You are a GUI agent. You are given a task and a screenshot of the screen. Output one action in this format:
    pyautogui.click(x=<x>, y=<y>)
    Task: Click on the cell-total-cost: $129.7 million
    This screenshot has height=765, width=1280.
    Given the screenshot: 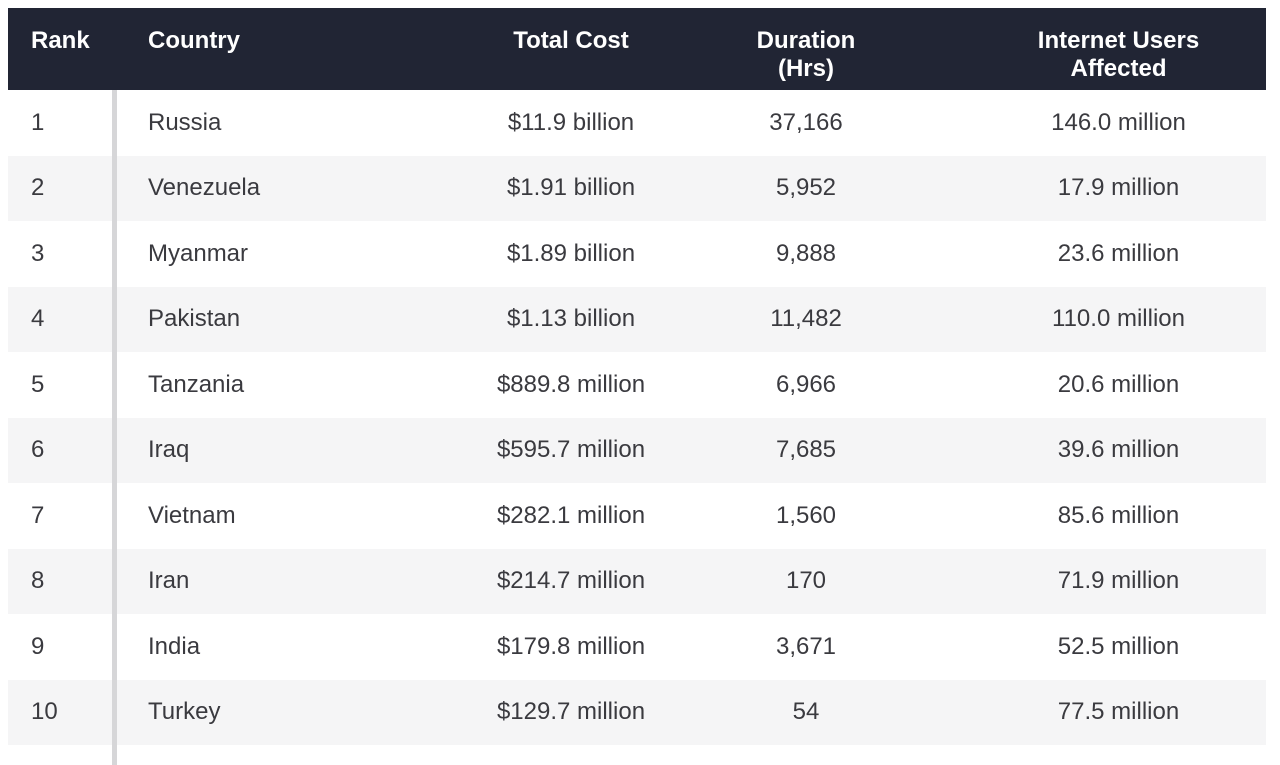 What is the action you would take?
    pyautogui.click(x=571, y=712)
    